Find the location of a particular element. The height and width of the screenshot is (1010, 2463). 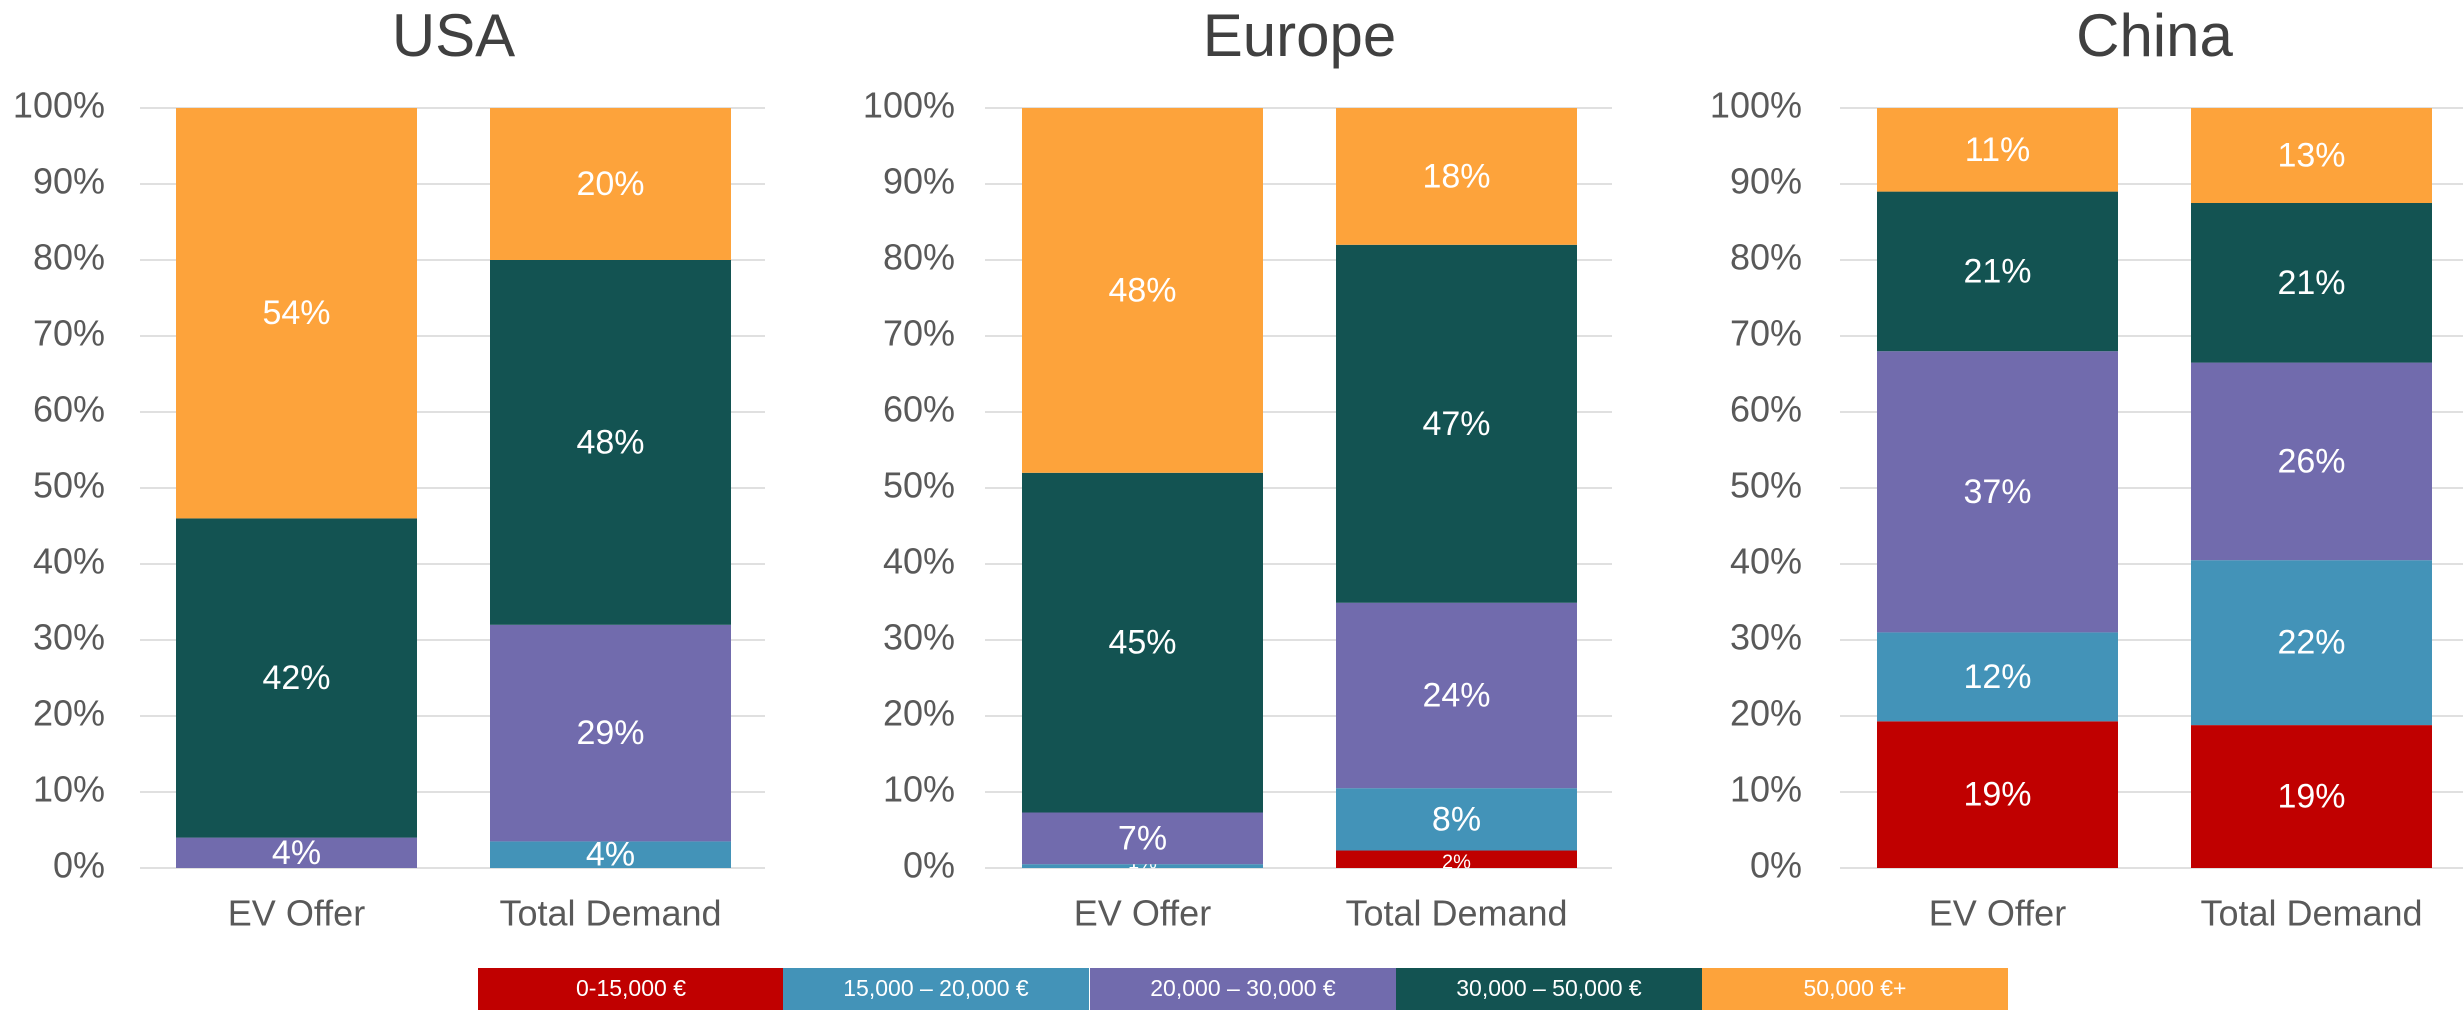

chart-title: Europe is located at coordinates (1299, 35).